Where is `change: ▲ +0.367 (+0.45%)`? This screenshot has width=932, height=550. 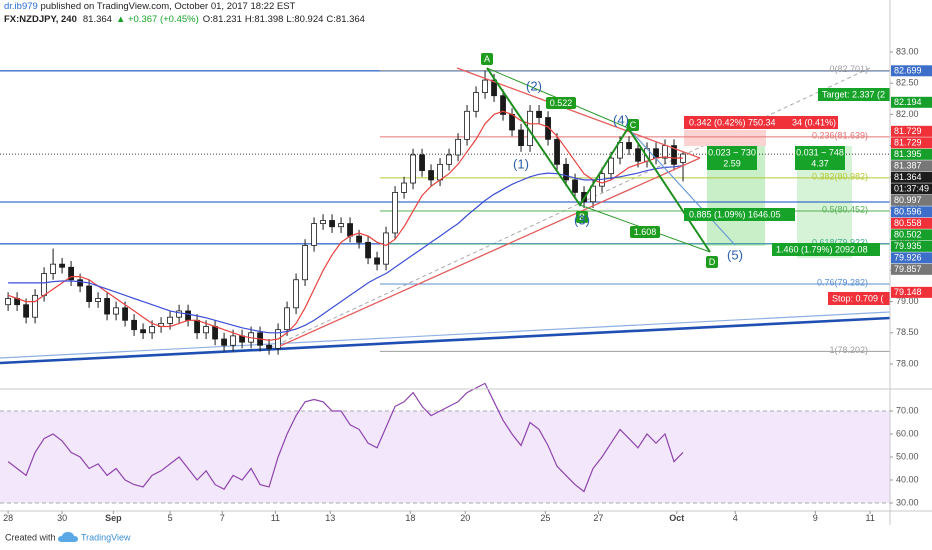
change: ▲ +0.367 (+0.45%) is located at coordinates (157, 19).